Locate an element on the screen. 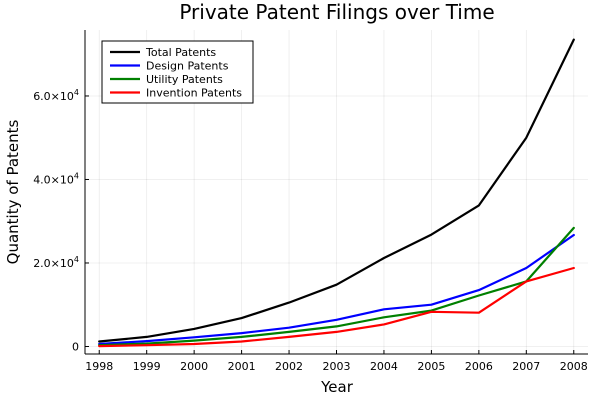  x-tick-label: 2002 is located at coordinates (289, 366).